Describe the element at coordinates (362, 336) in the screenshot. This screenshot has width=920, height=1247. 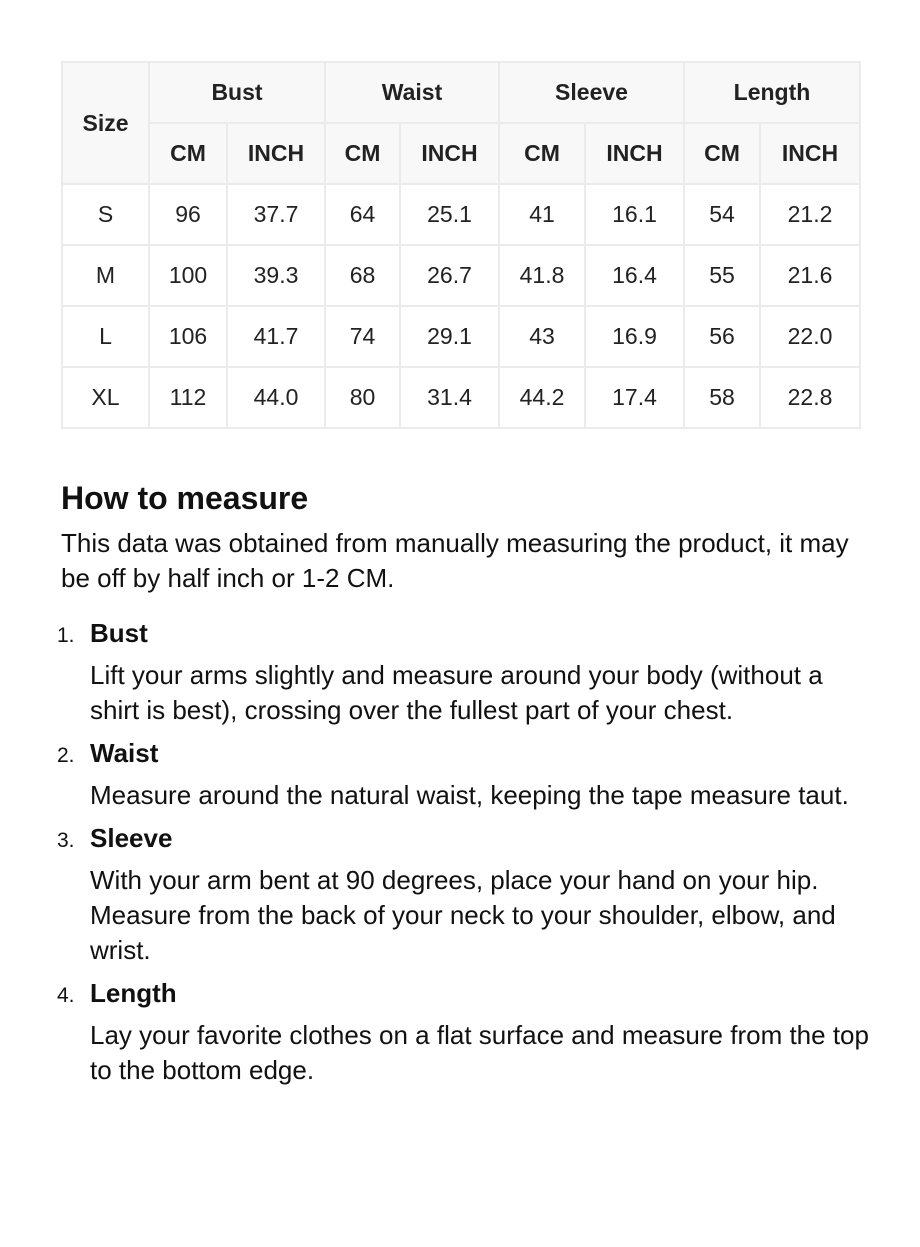
I see `value-cell: 74` at that location.